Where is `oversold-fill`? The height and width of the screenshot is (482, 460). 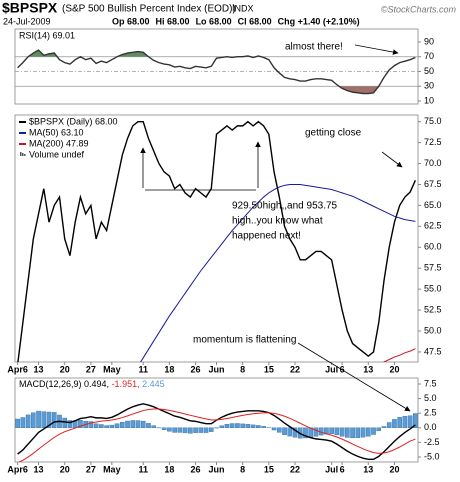 oversold-fill is located at coordinates (216, 90).